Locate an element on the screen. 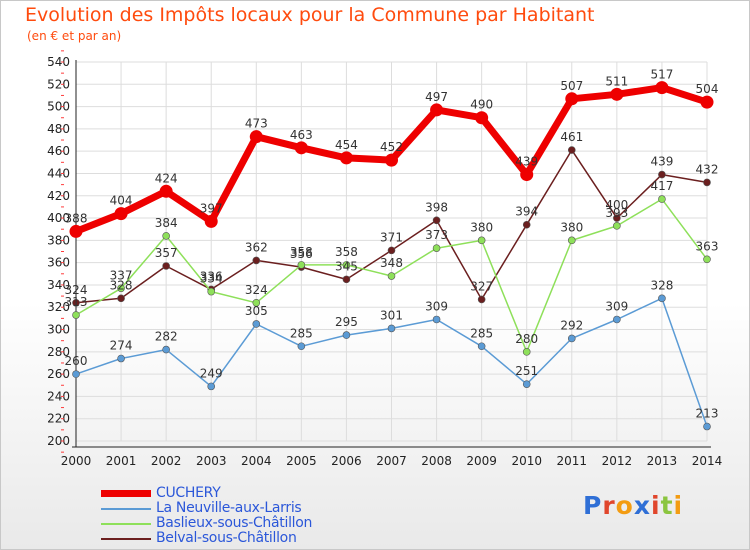 The width and height of the screenshot is (750, 550). data-label: 473 is located at coordinates (256, 124).